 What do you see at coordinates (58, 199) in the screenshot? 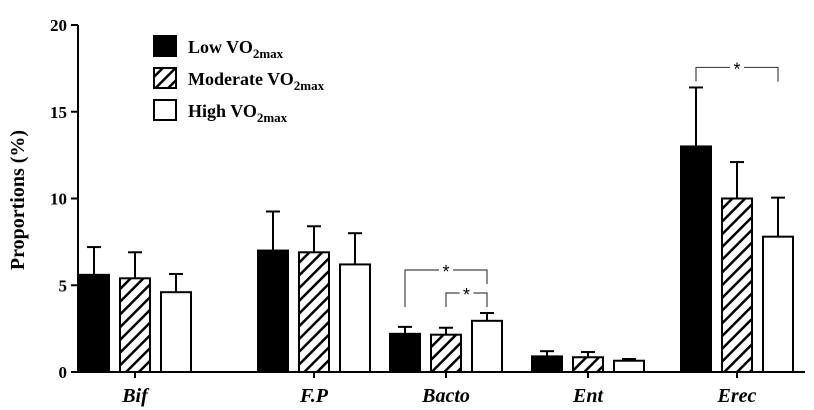
I see `y-tick-label: 10` at bounding box center [58, 199].